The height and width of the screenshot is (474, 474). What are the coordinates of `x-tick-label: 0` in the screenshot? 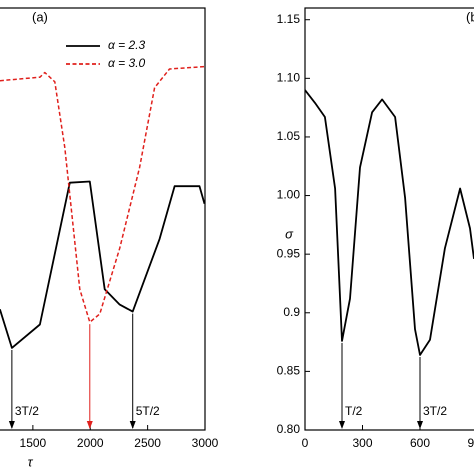 It's located at (305, 443).